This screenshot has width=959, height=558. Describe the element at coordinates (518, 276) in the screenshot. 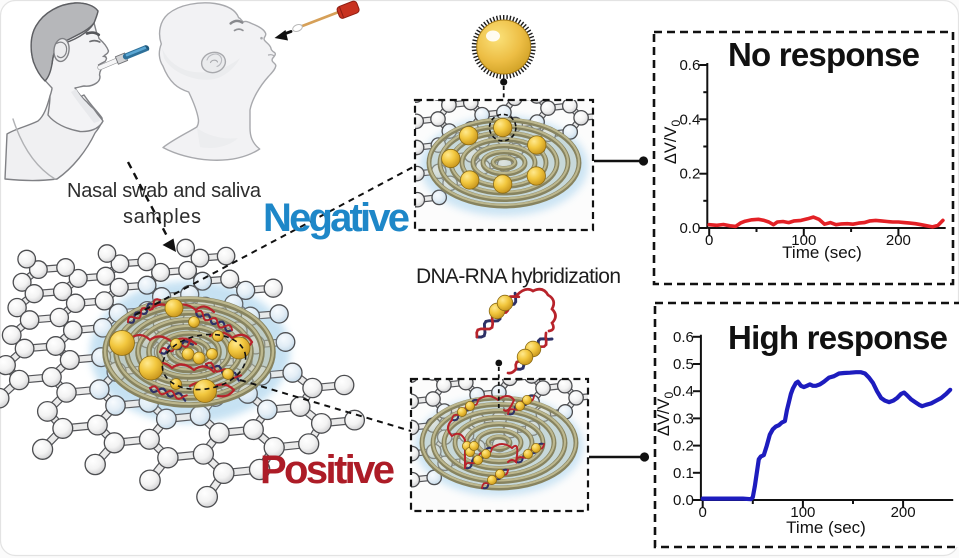

I see `svg-text: DNA-RNA hybridization` at that location.